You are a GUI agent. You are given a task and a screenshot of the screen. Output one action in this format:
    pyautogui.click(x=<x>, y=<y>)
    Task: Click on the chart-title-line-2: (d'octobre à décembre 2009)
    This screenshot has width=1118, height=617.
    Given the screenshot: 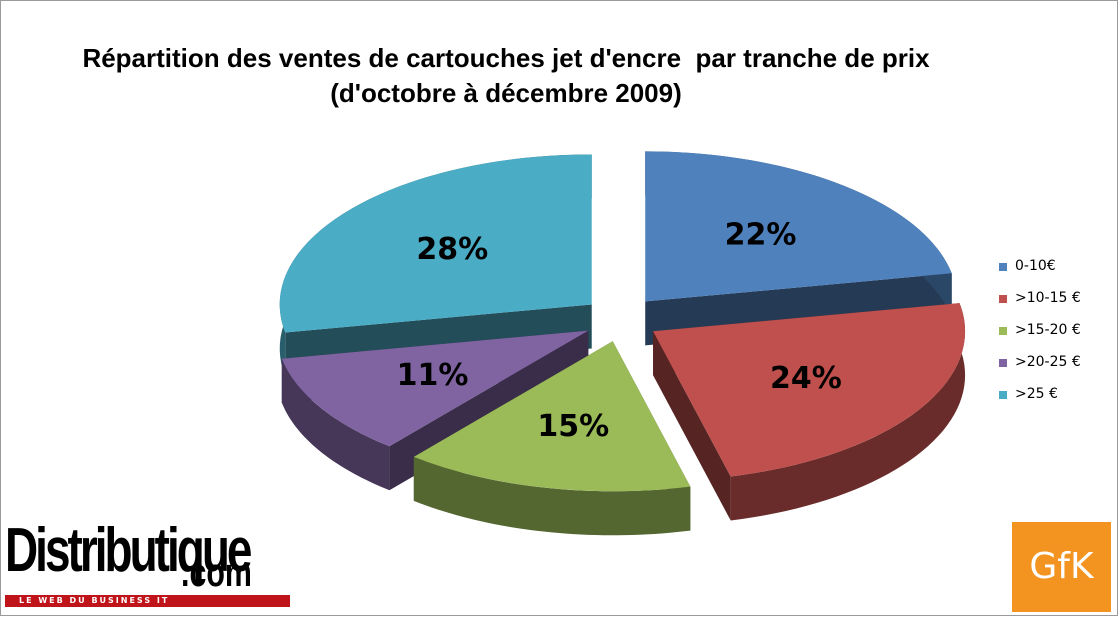 What is the action you would take?
    pyautogui.click(x=506, y=93)
    